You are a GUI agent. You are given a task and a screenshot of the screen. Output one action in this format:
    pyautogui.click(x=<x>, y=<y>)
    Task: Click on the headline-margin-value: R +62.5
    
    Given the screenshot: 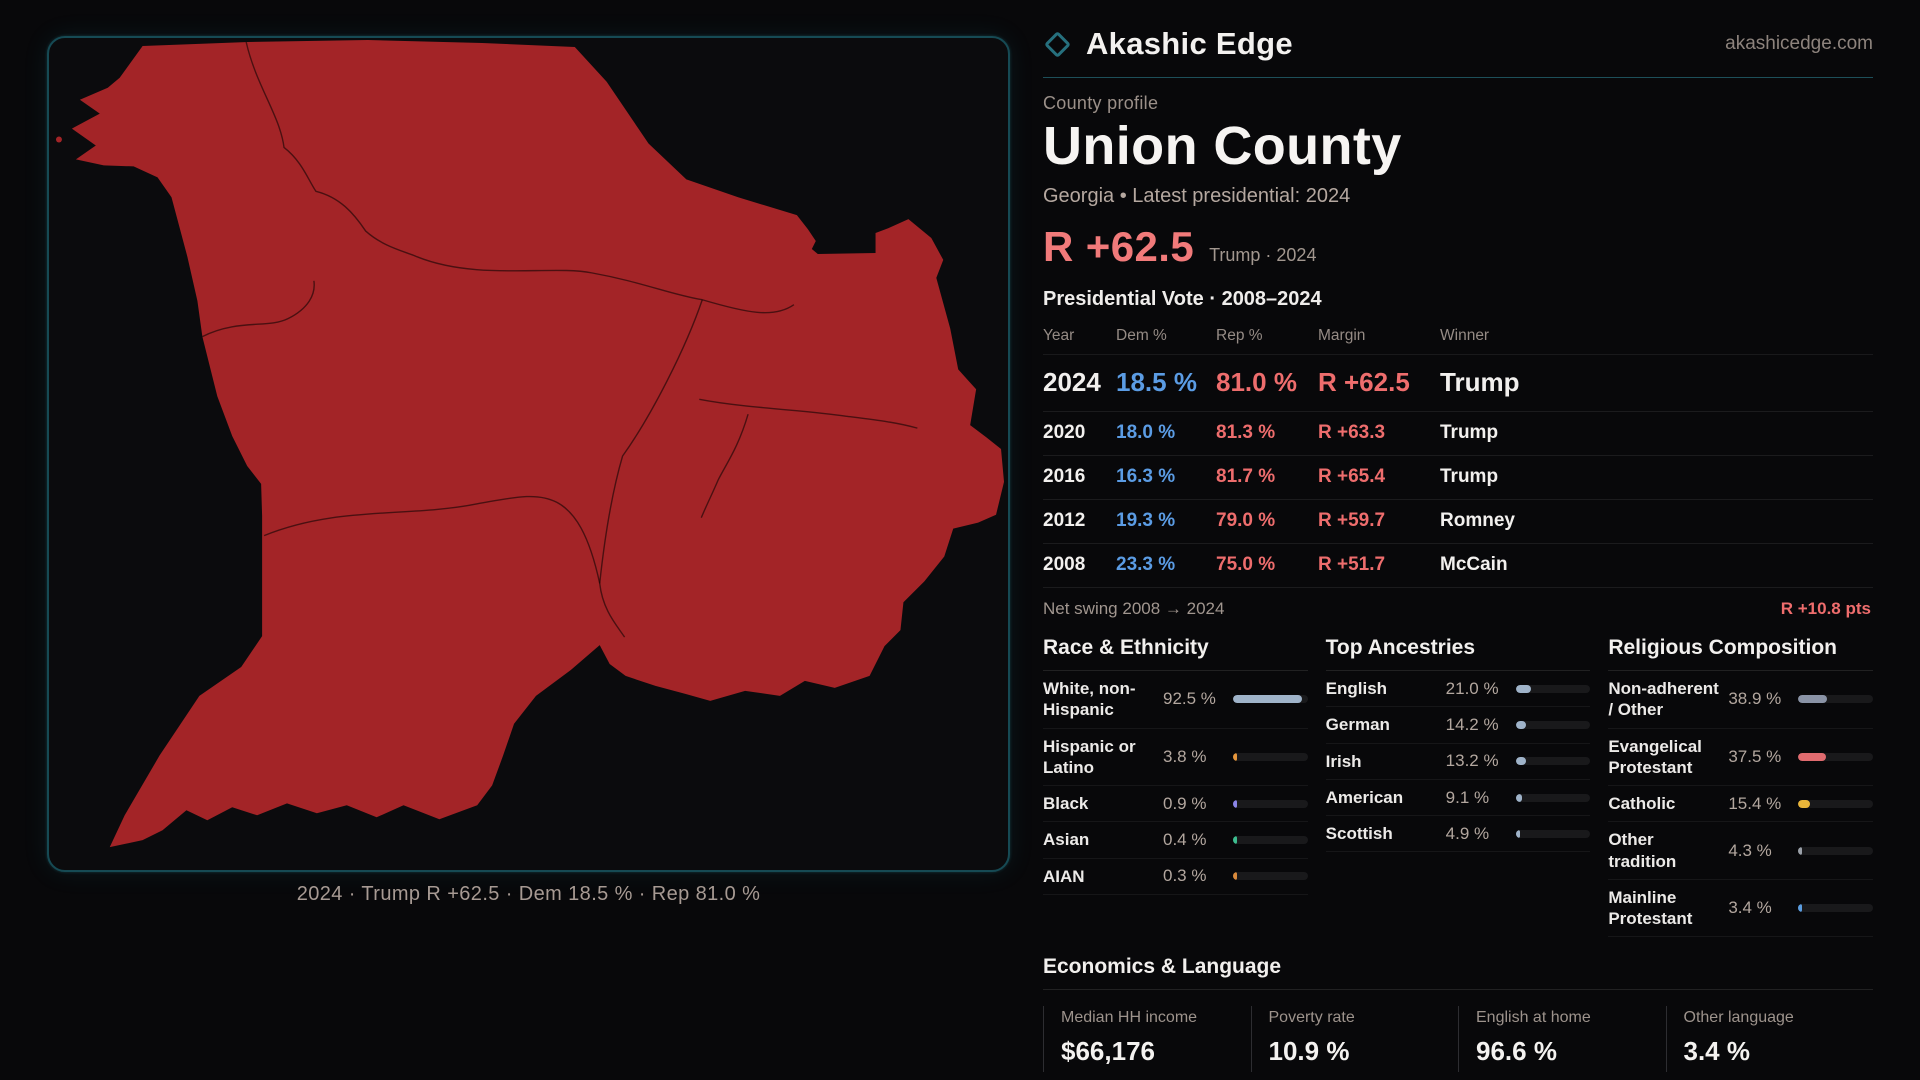 What is the action you would take?
    pyautogui.click(x=1119, y=247)
    